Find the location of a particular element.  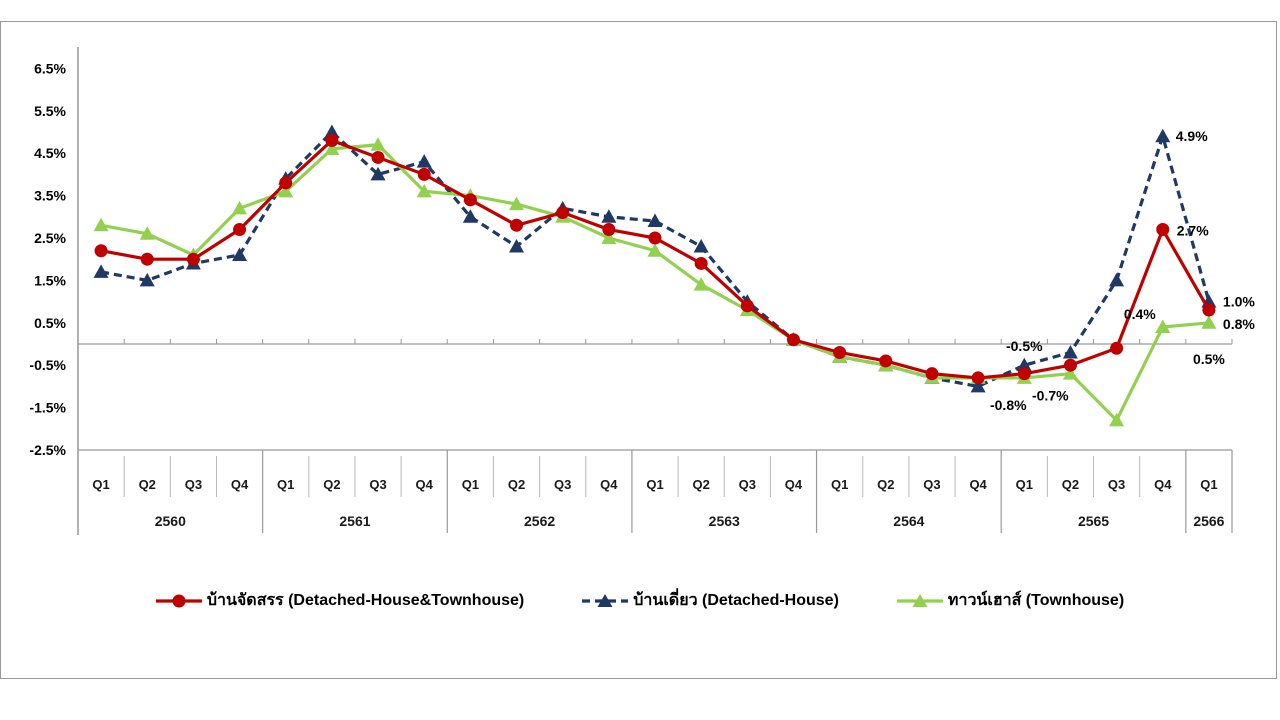

data-label-combined: -0.7% is located at coordinates (1050, 396).